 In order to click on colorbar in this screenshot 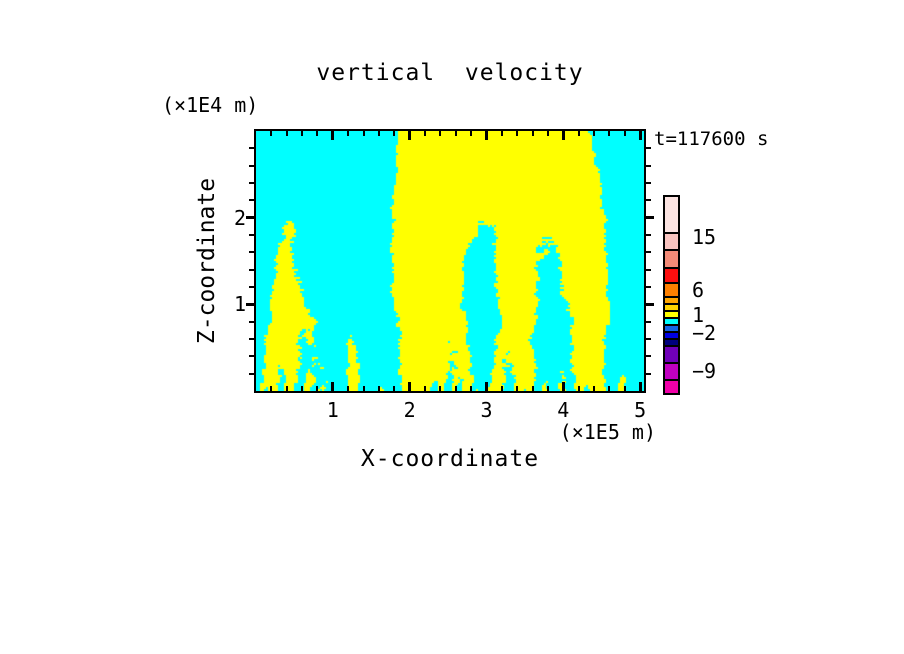, I will do `click(671, 295)`.